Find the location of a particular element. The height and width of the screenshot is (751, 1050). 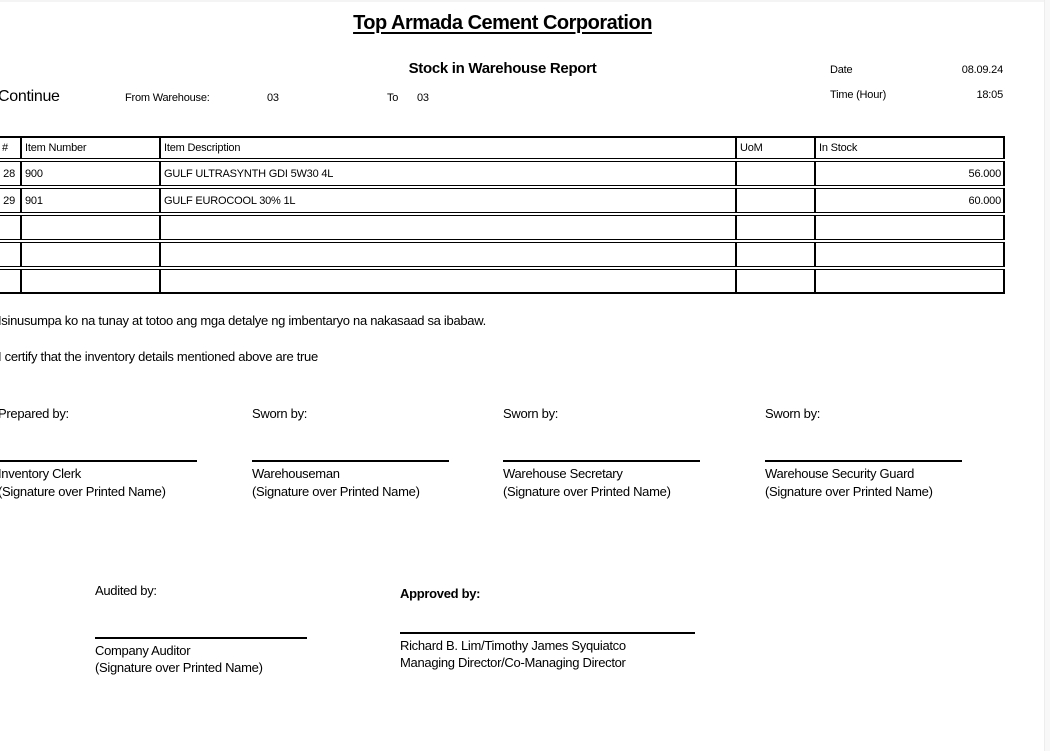

date-value: 08.09.24 is located at coordinates (982, 70).